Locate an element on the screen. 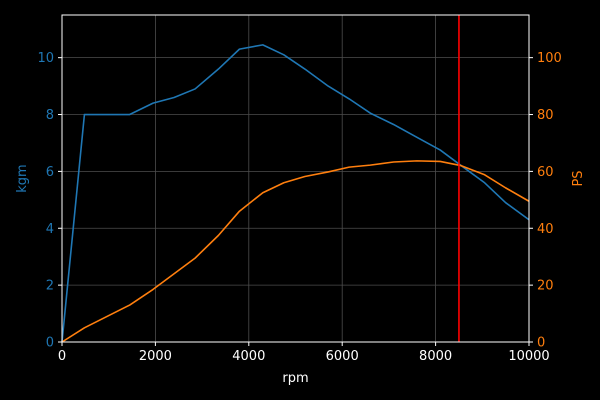 The width and height of the screenshot is (600, 400). y-right-axis-label: PS is located at coordinates (578, 178).